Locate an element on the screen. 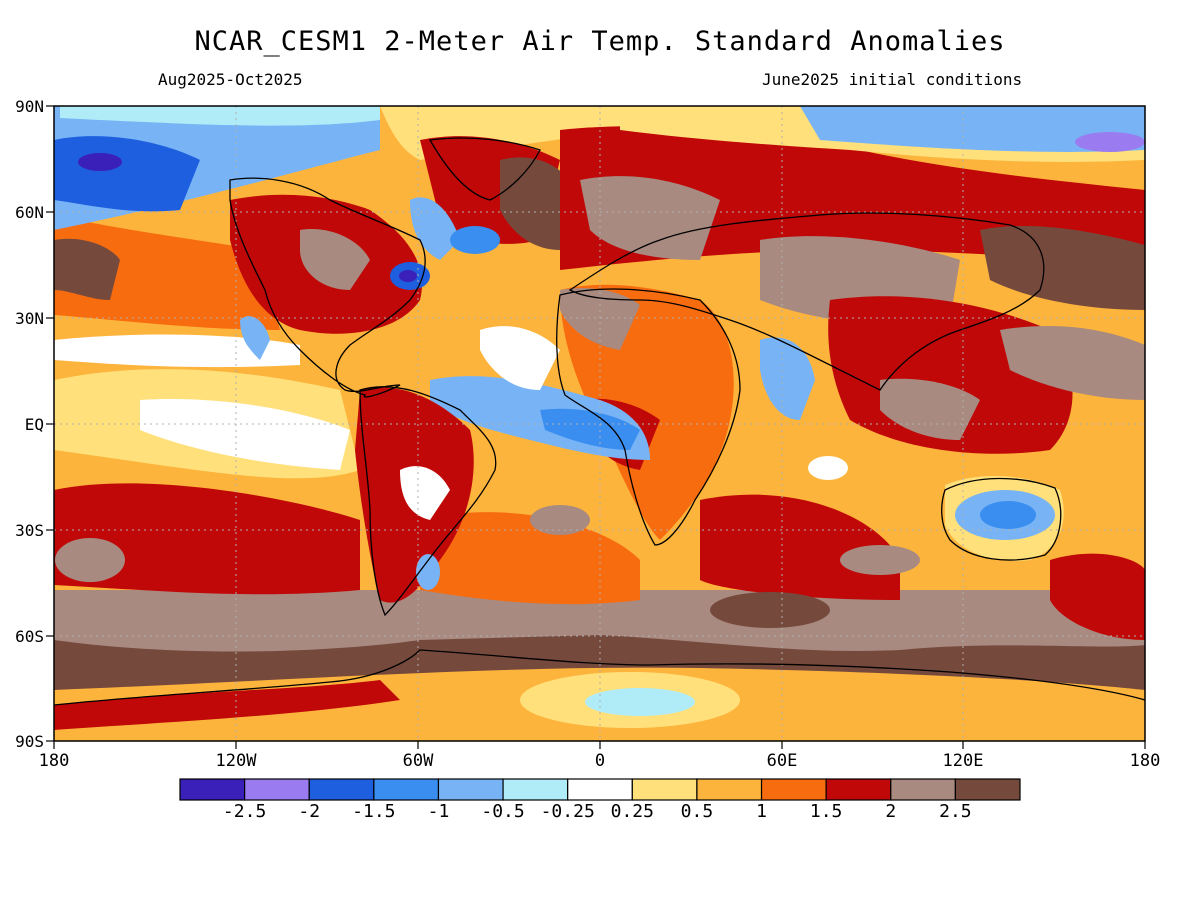  lat-label-90s: 90S is located at coordinates (29, 741).